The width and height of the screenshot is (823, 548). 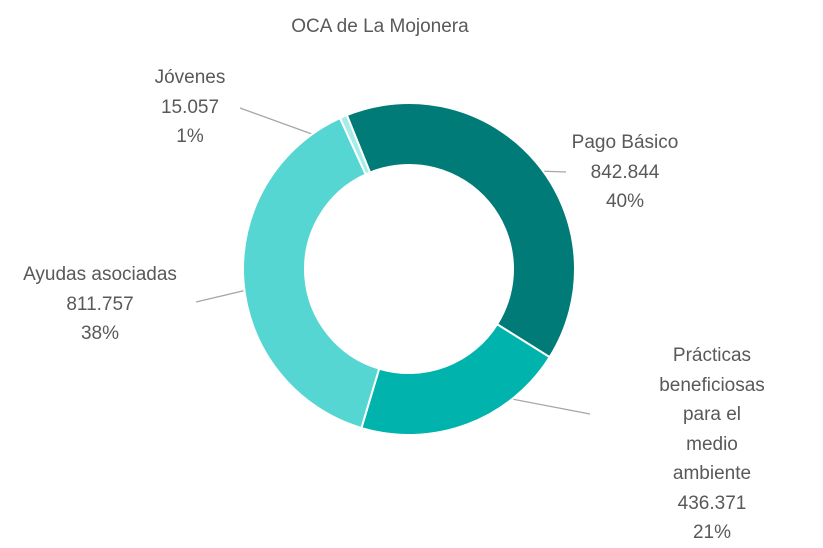 I want to click on percent-label: 40%, so click(x=625, y=201).